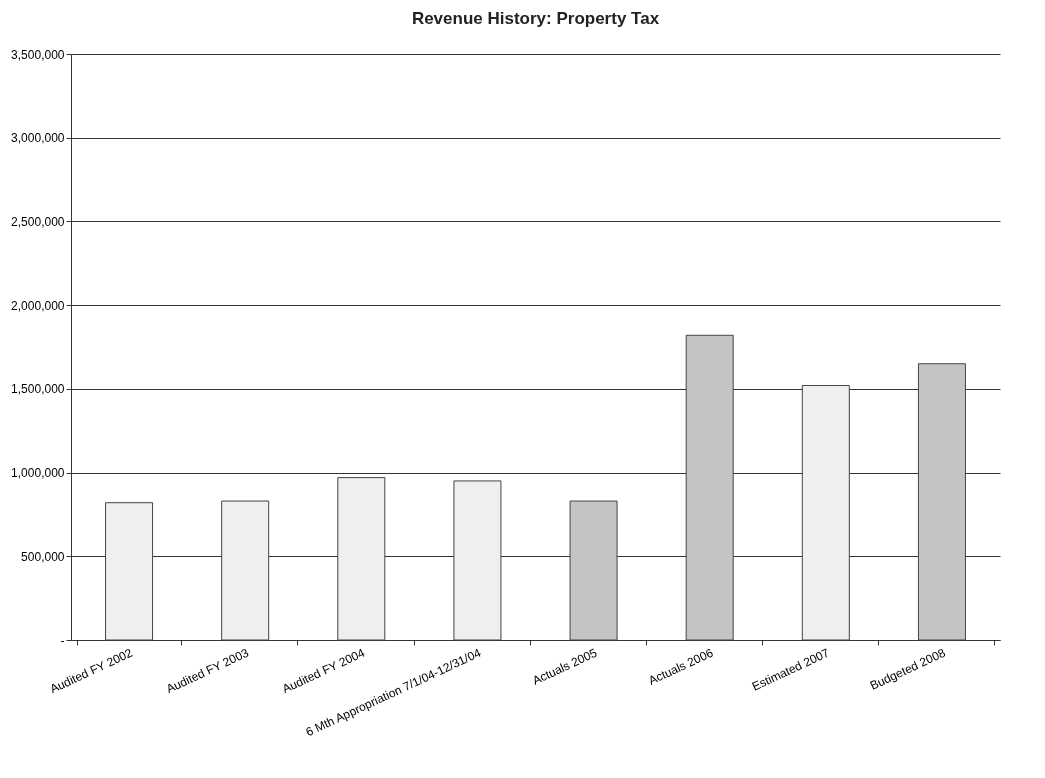  Describe the element at coordinates (38, 473) in the screenshot. I see `y-tick-label: 1,000,000` at that location.